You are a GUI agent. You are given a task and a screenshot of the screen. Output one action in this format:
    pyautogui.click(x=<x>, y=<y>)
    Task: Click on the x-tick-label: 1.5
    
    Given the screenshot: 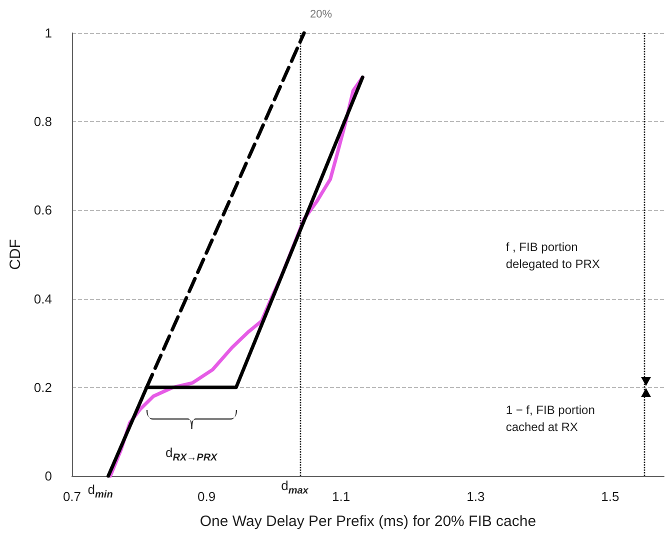 What is the action you would take?
    pyautogui.click(x=610, y=496)
    